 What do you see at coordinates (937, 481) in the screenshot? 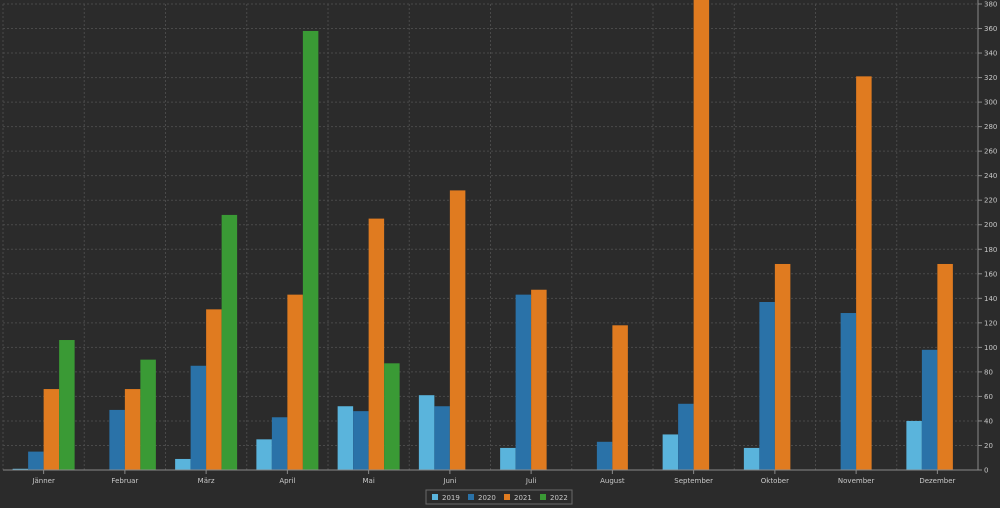
I see `x-tick-label: Dezember` at bounding box center [937, 481].